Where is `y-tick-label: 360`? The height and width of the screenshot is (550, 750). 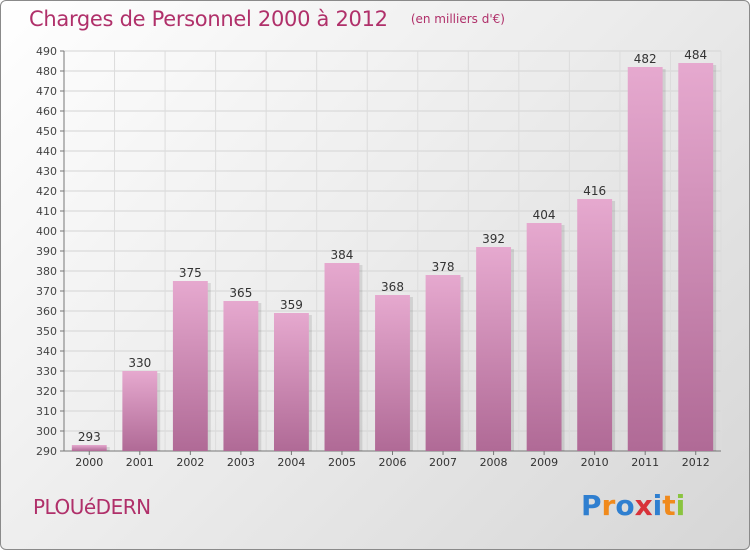 y-tick-label: 360 is located at coordinates (46, 311).